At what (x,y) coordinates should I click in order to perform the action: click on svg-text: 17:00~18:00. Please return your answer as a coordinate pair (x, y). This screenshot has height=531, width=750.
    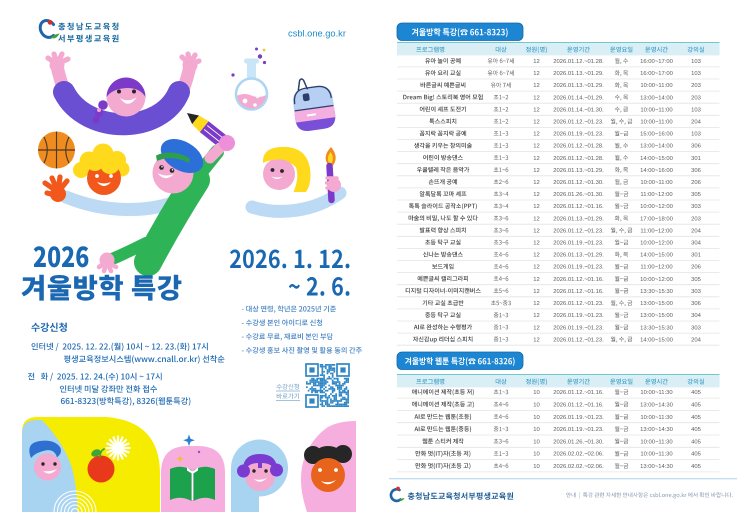
    Looking at the image, I should click on (656, 219).